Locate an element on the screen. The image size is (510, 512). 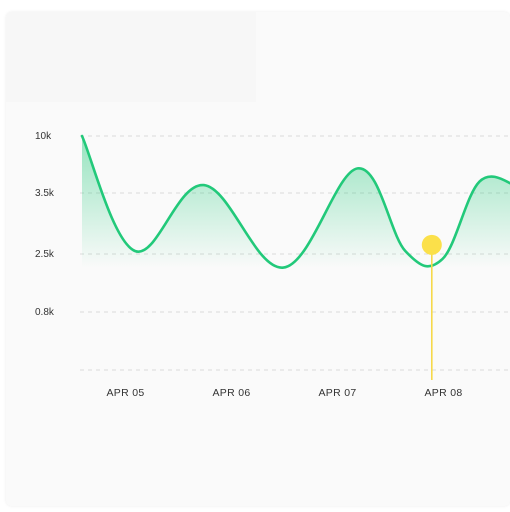
highlight-marker is located at coordinates (431, 244).